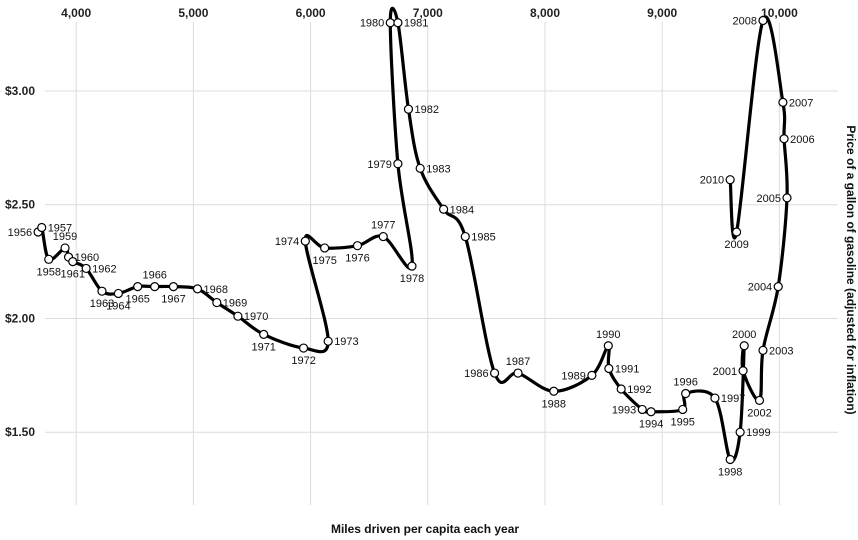  Describe the element at coordinates (427, 110) in the screenshot. I see `point-label: 1982` at that location.